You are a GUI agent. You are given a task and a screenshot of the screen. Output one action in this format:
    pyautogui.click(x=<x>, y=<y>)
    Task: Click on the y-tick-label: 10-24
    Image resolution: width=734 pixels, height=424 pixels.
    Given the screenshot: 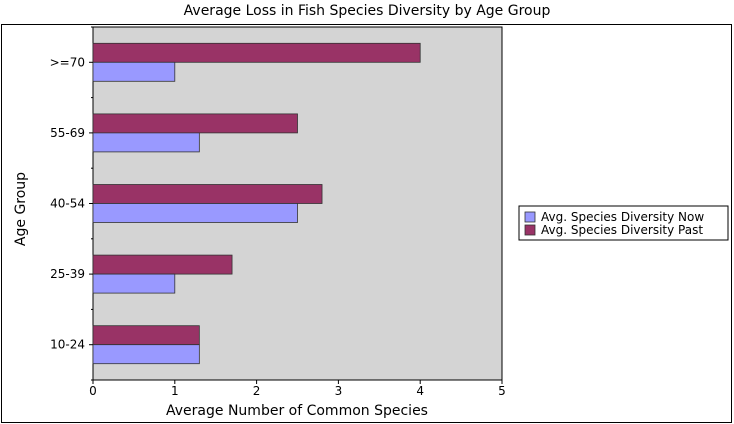 What is the action you would take?
    pyautogui.click(x=67, y=345)
    